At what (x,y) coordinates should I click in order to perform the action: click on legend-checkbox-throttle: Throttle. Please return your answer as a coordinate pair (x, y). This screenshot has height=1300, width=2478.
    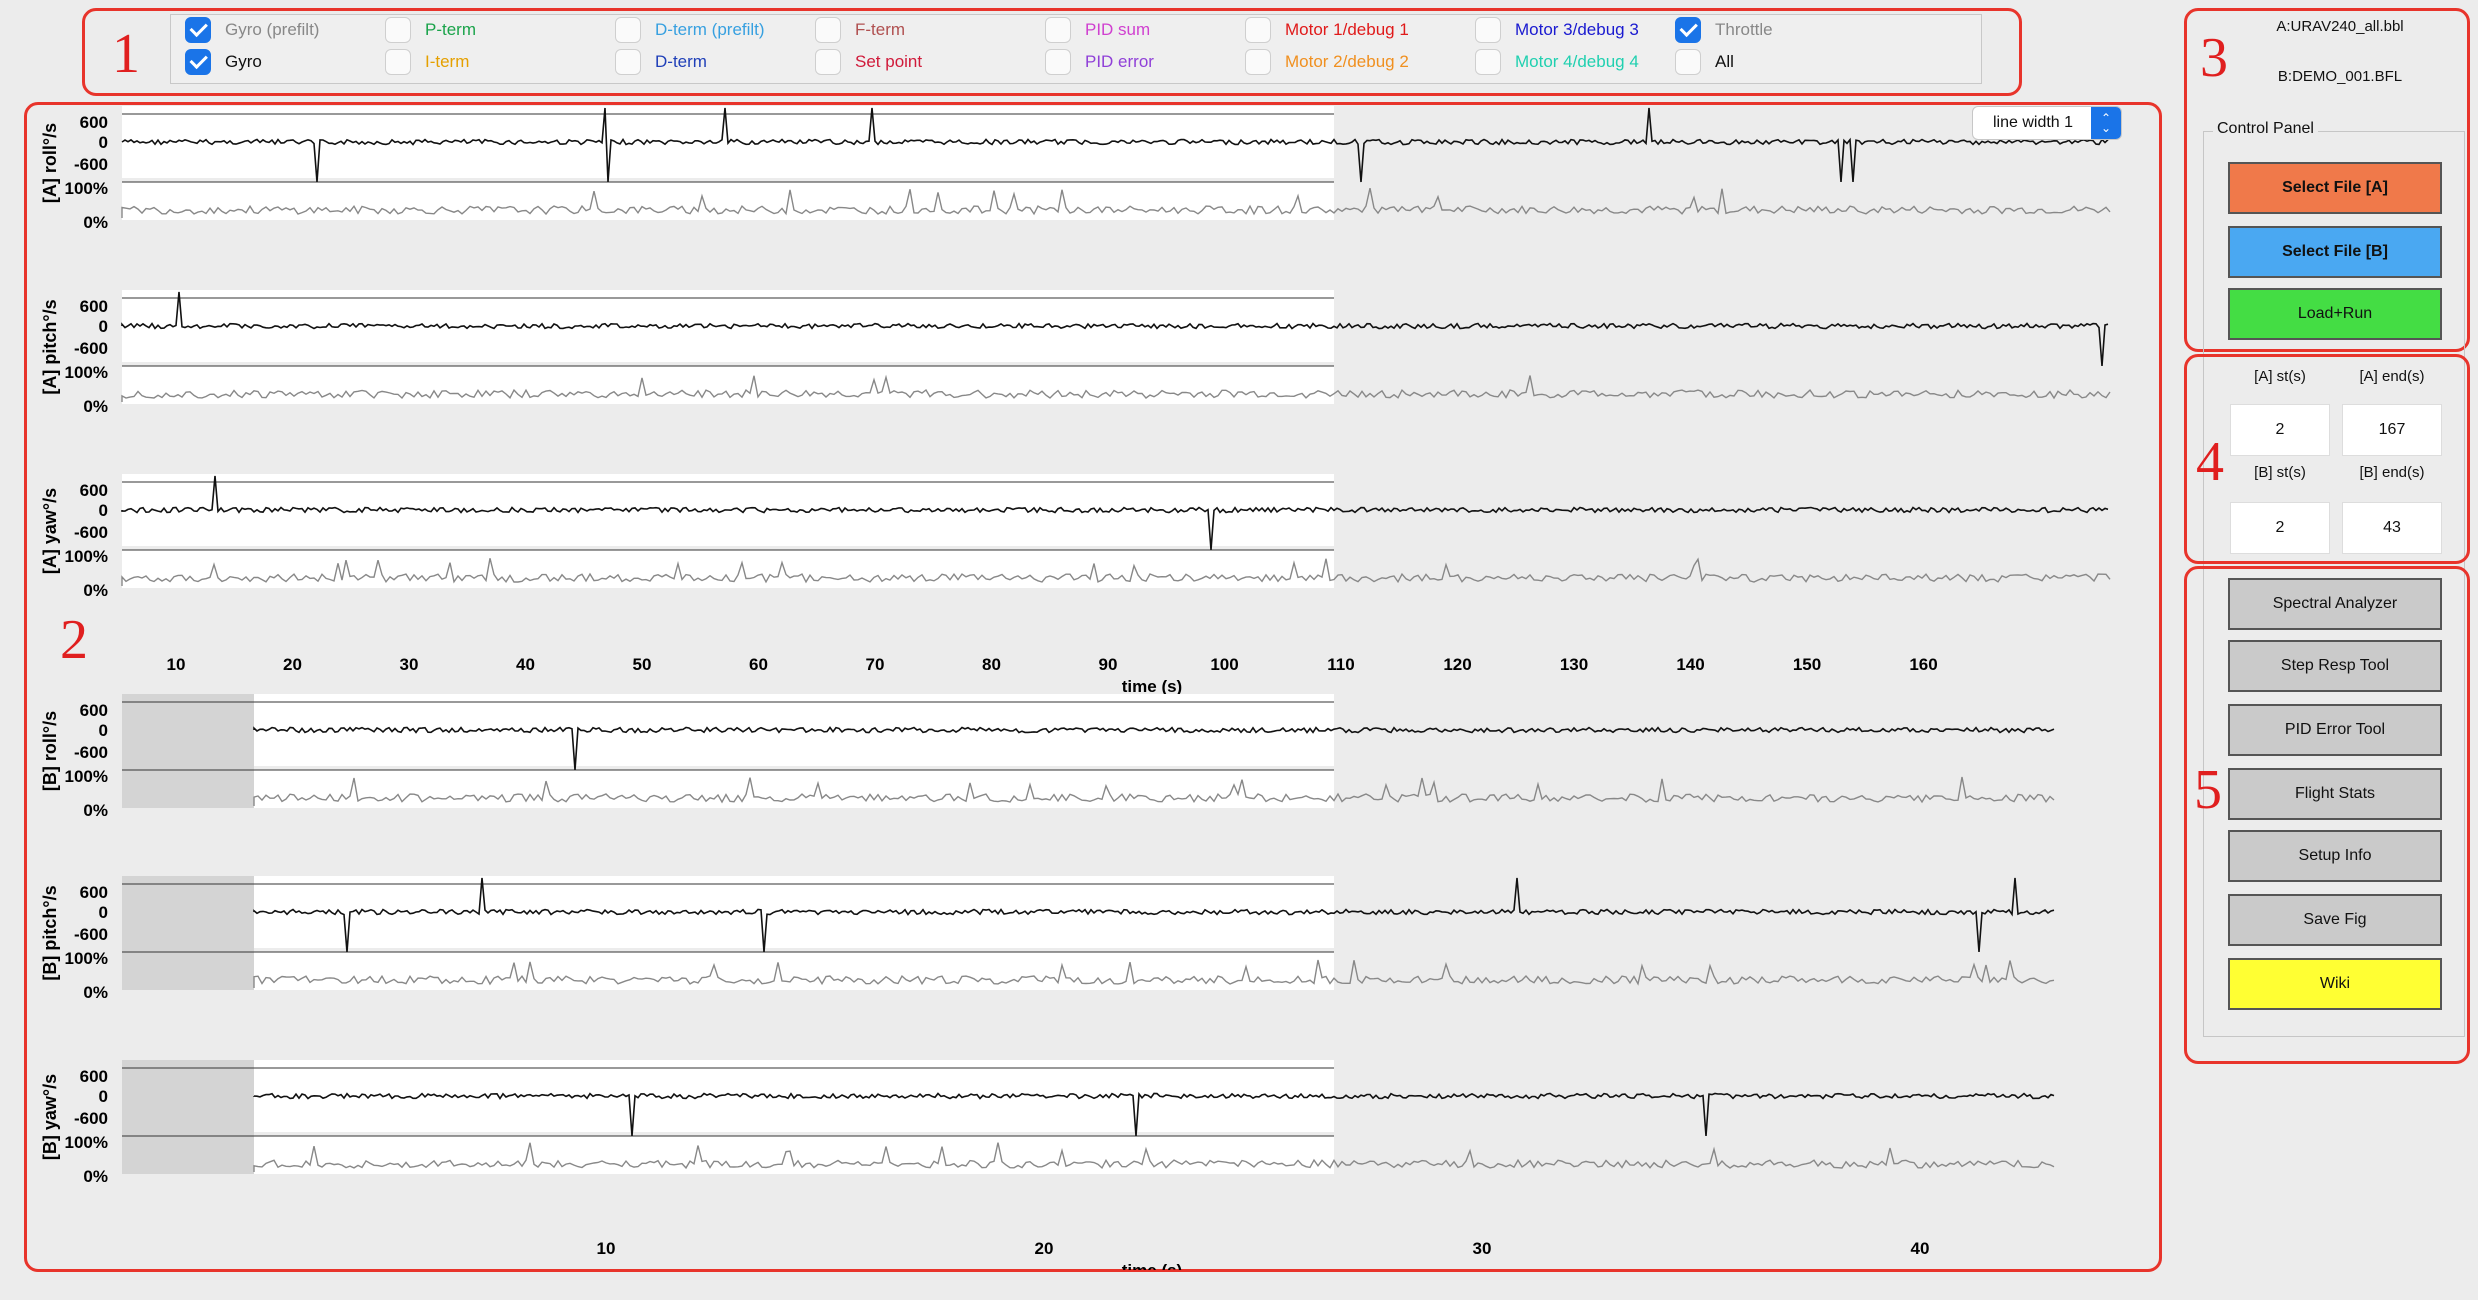
    Looking at the image, I should click on (1724, 30).